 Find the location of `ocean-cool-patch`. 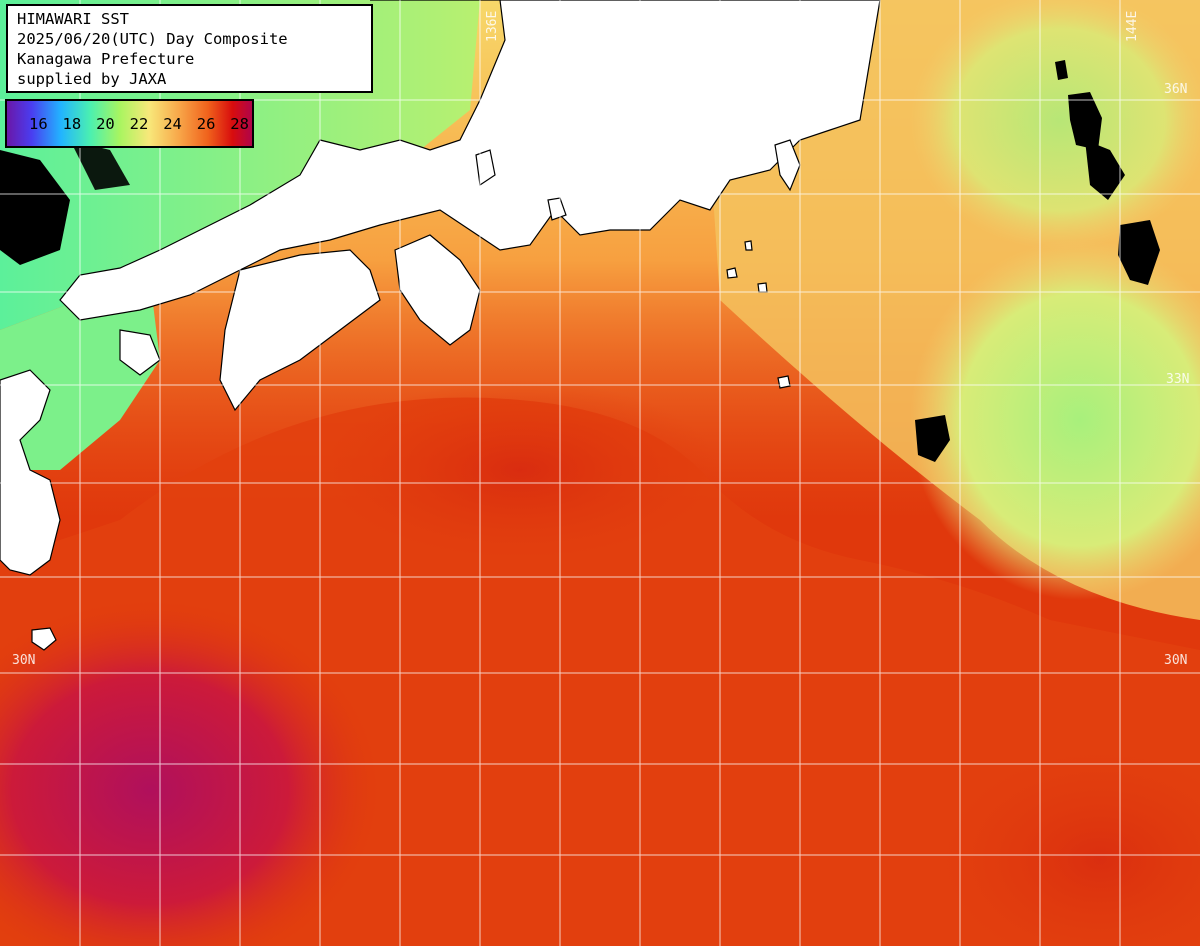

ocean-cool-patch is located at coordinates (1055, 420).